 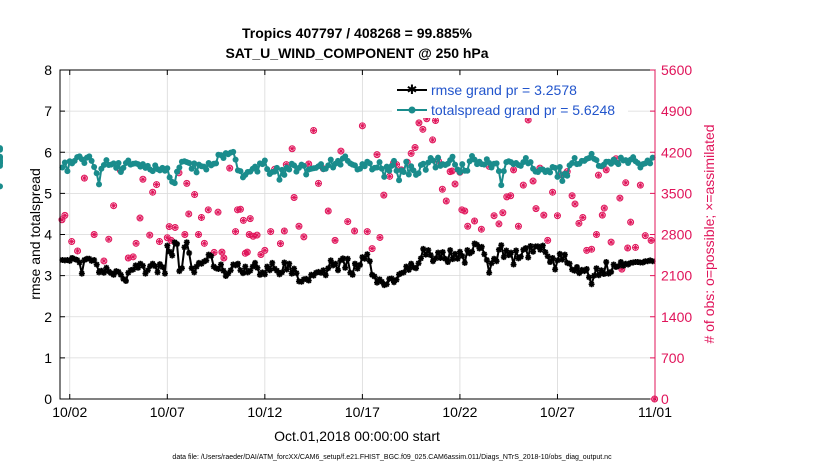 I want to click on y-axis-label: rmse and totalspread, so click(x=35, y=234).